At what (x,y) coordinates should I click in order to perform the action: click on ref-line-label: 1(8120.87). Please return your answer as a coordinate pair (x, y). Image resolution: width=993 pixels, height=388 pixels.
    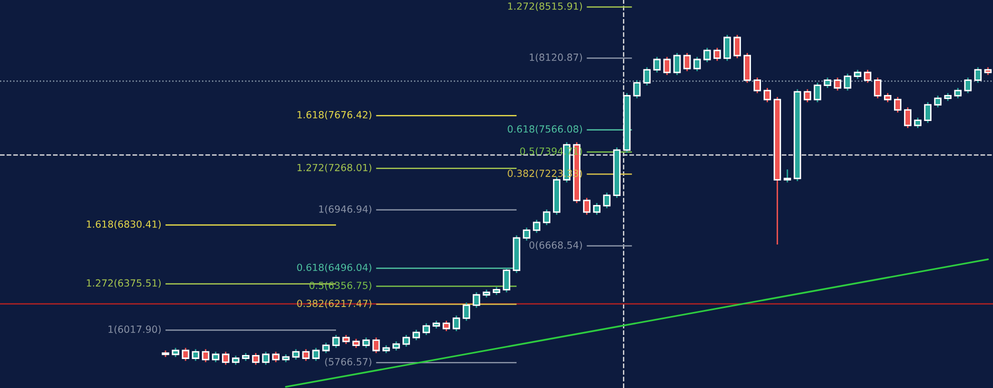
    Looking at the image, I should click on (556, 57).